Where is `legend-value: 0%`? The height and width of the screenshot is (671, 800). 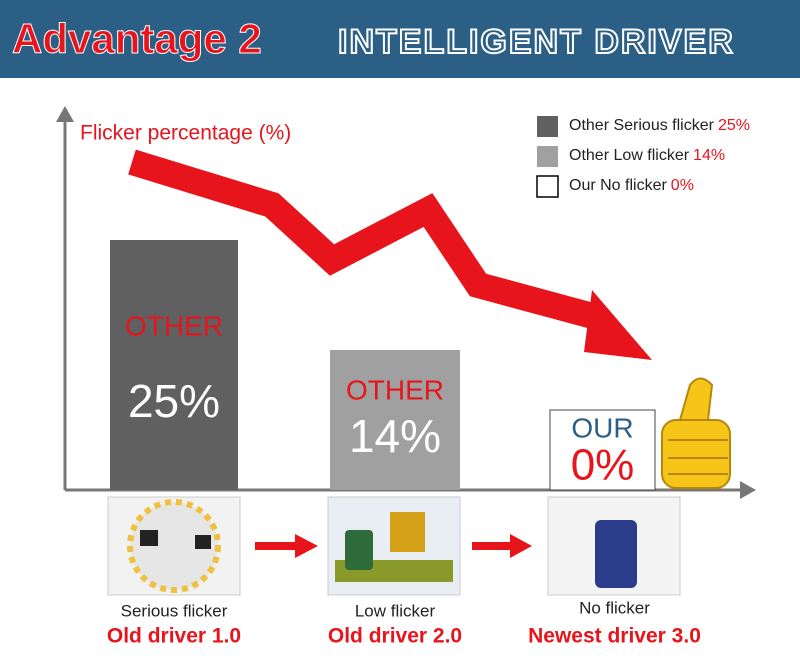 legend-value: 0% is located at coordinates (682, 185).